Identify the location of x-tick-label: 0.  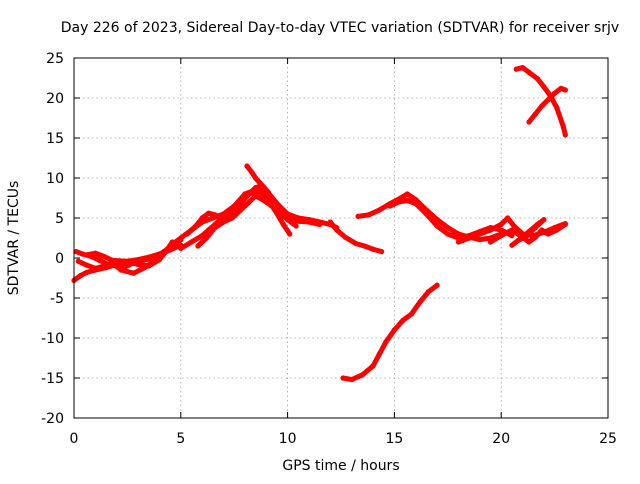
(74, 439).